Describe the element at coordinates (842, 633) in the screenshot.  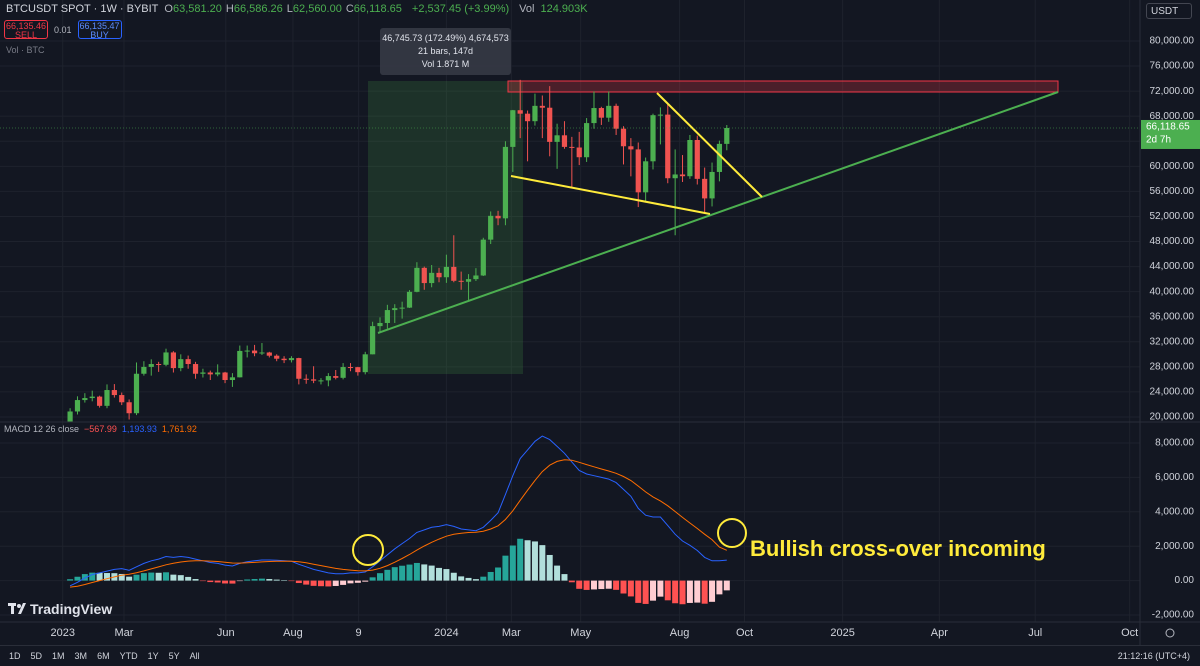
I see `x-tick-label: 2025` at that location.